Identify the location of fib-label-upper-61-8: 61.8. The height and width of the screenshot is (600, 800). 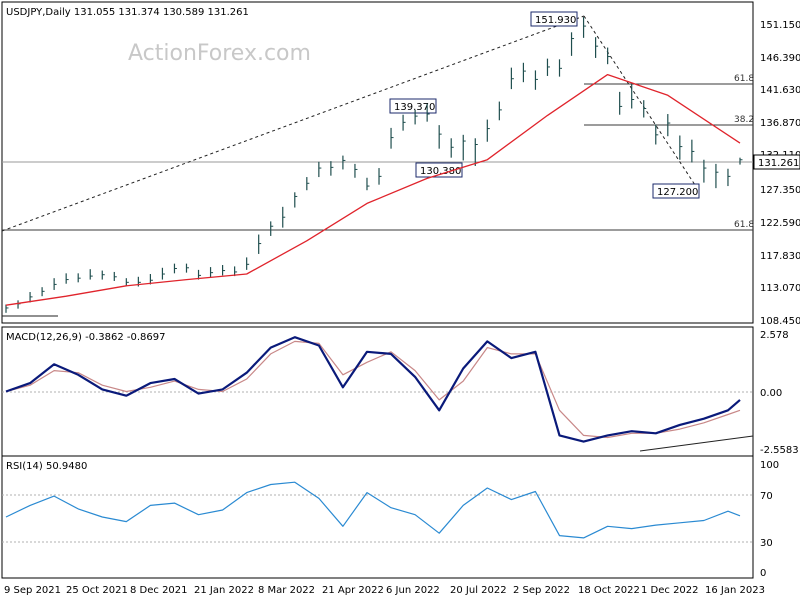
(744, 79).